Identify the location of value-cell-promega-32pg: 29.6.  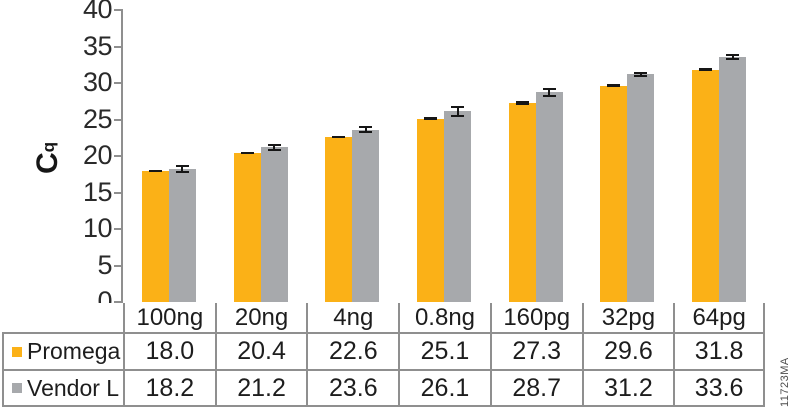
(627, 350).